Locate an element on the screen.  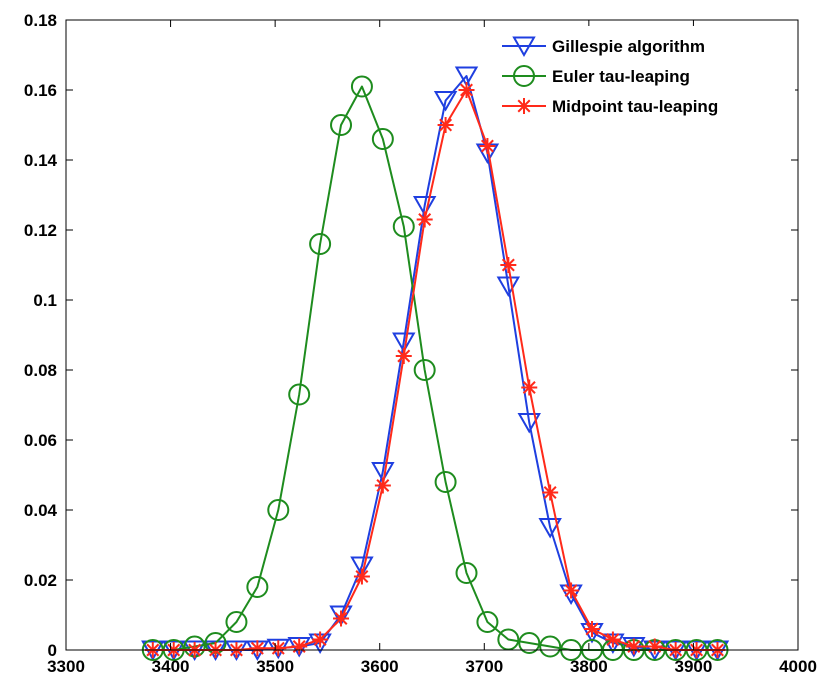
y-tick-label: 0.16 is located at coordinates (40, 90).